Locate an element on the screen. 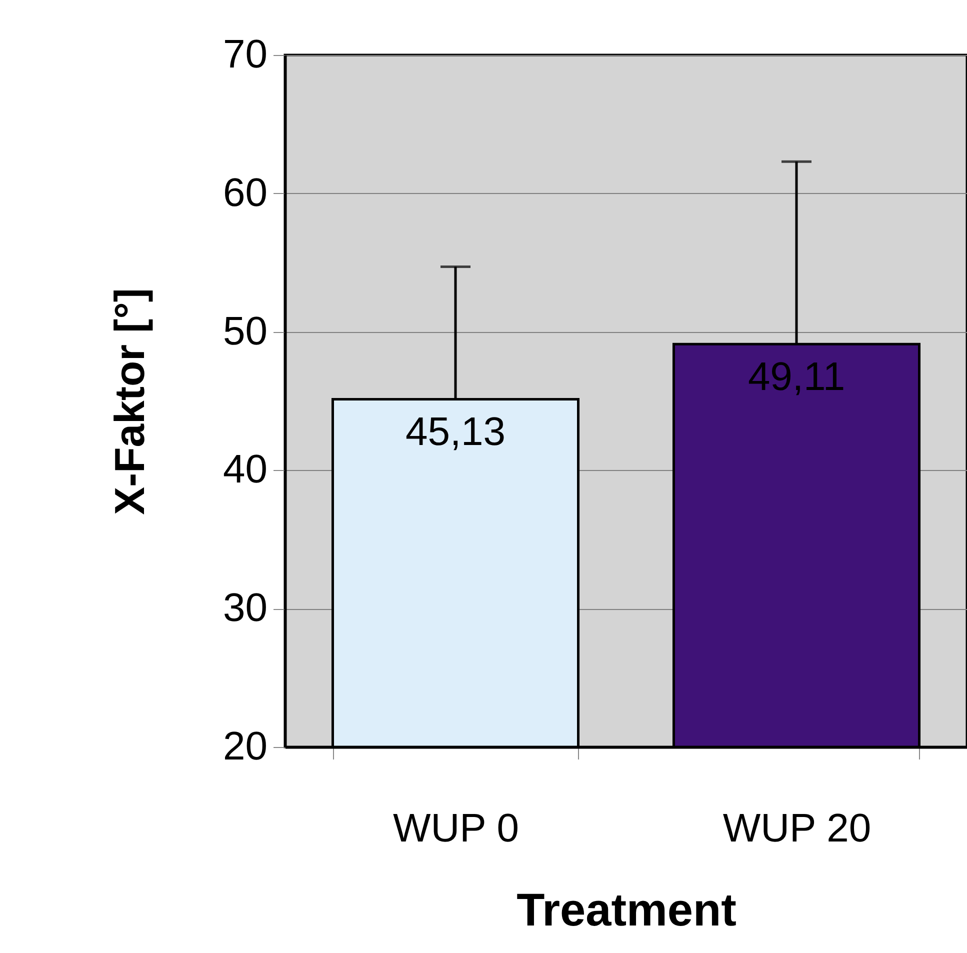 The width and height of the screenshot is (967, 953). y-tick-label: 30 is located at coordinates (245, 608).